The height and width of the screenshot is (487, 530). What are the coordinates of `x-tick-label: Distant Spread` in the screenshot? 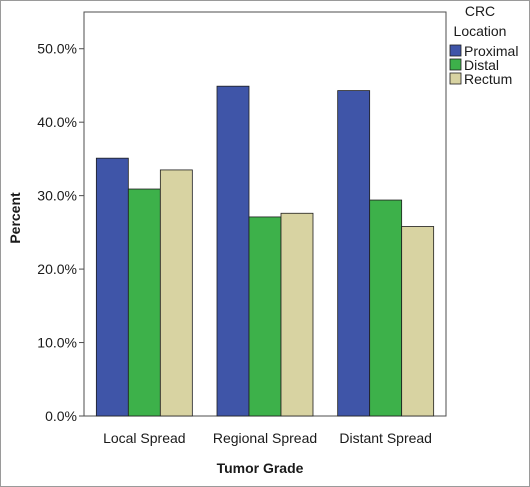 It's located at (385, 438).